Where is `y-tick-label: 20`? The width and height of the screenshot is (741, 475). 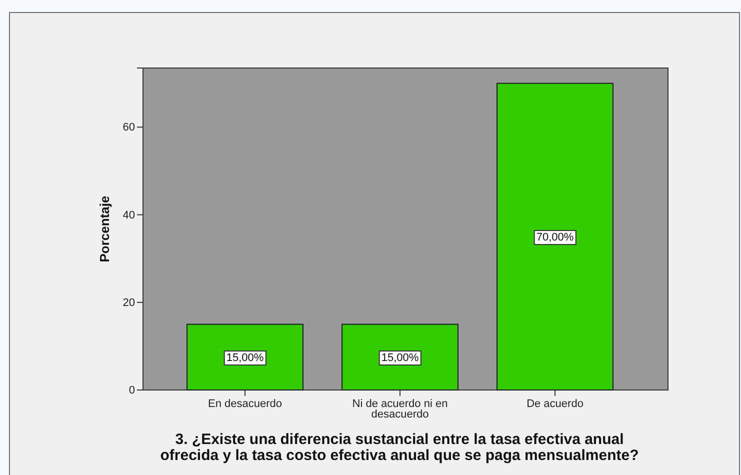 y-tick-label: 20 is located at coordinates (128, 302).